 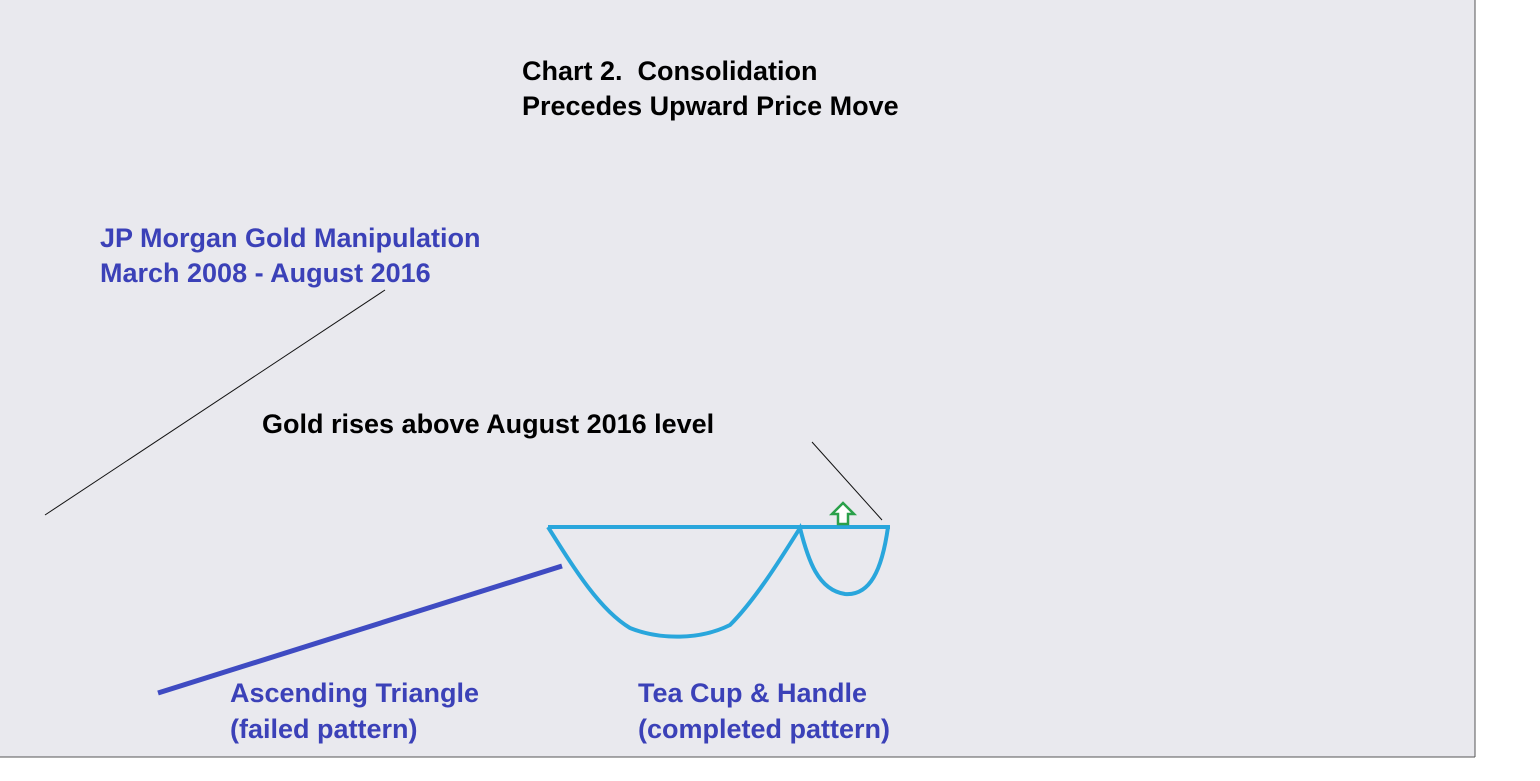 What do you see at coordinates (360, 629) in the screenshot?
I see `triangle-line` at bounding box center [360, 629].